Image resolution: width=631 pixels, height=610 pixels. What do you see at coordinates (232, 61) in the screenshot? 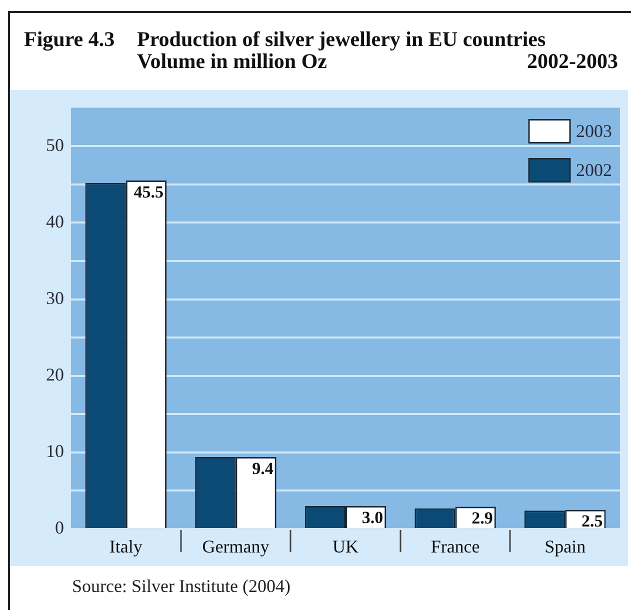
I see `chart-subtitle: Volume in million Oz` at bounding box center [232, 61].